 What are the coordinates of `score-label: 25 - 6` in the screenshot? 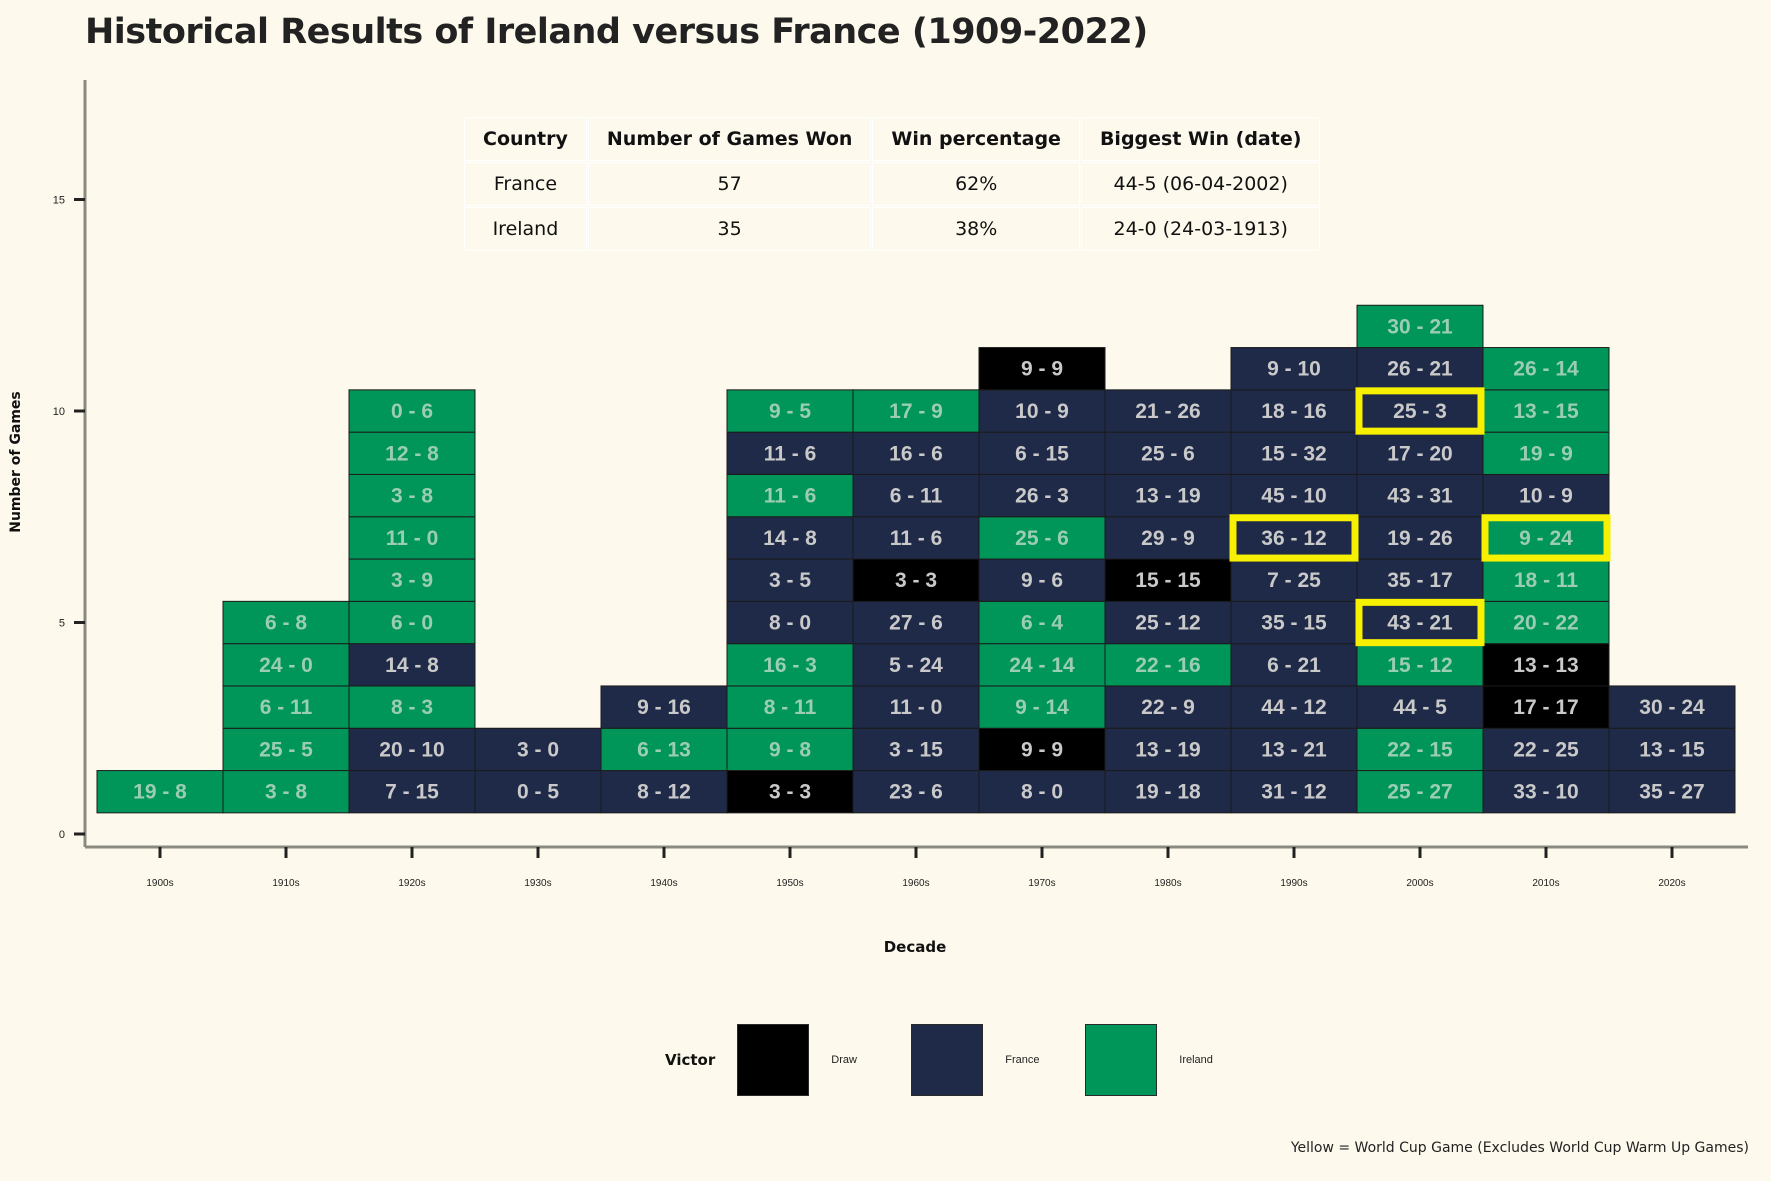 It's located at (1042, 538).